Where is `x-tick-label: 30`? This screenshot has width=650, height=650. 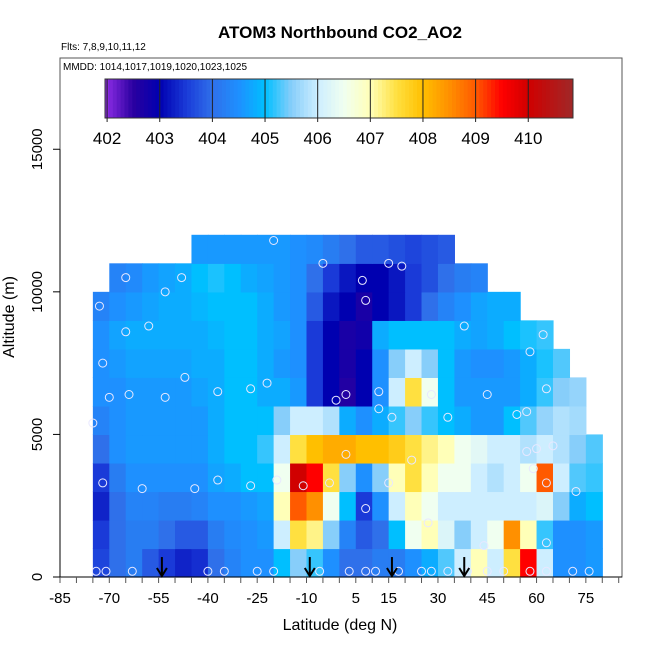 x-tick-label: 30 is located at coordinates (438, 598).